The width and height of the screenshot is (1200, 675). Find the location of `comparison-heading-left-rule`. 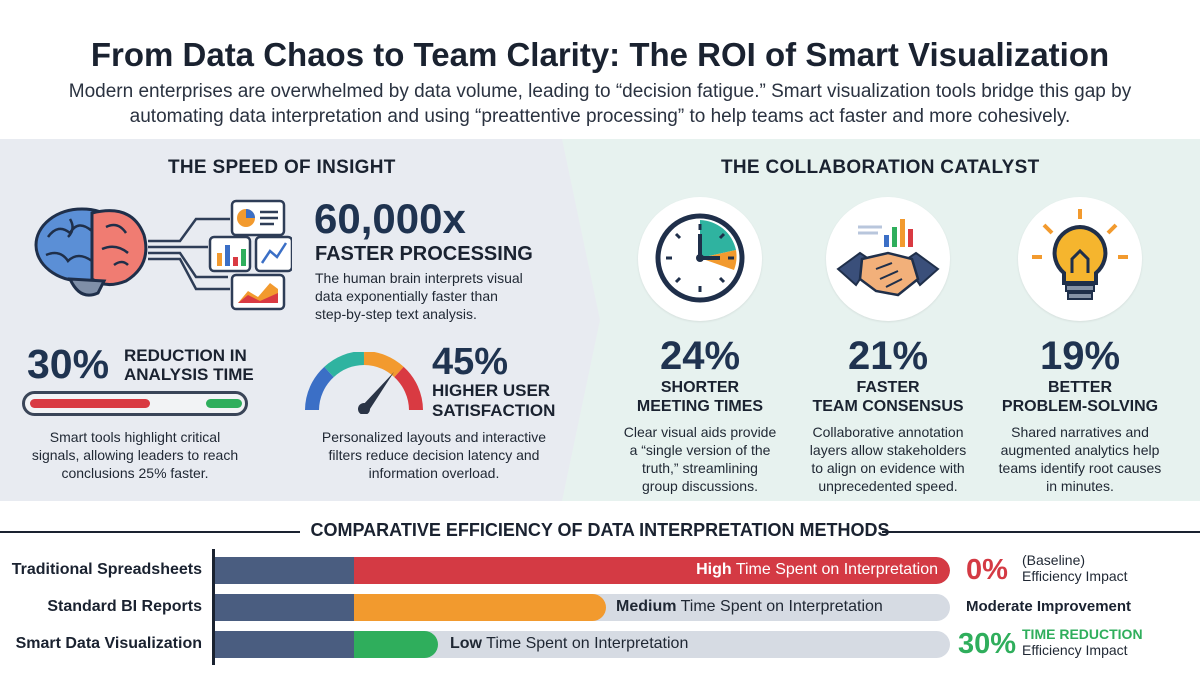

comparison-heading-left-rule is located at coordinates (150, 532).